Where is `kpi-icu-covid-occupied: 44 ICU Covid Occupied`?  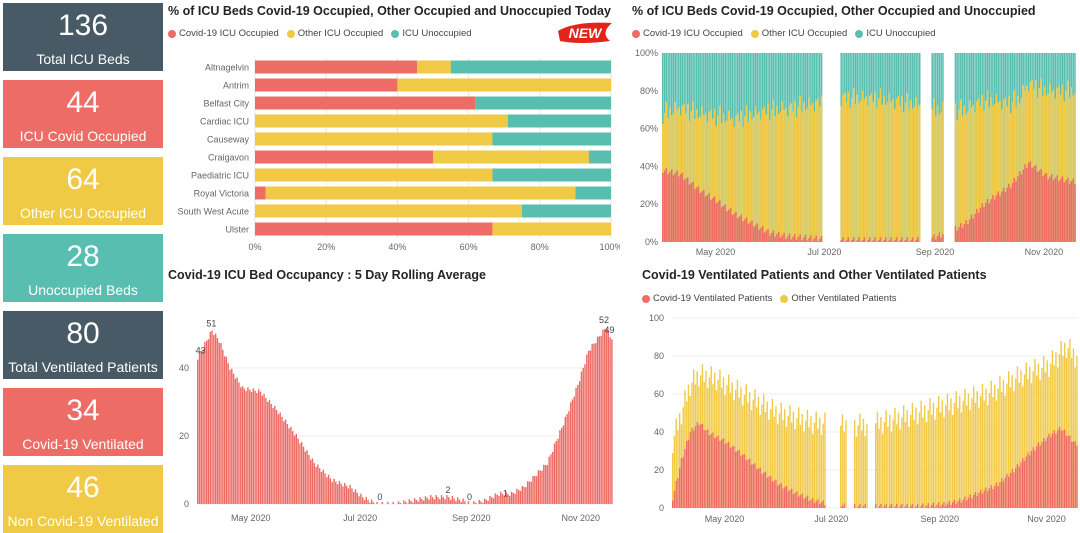
kpi-icu-covid-occupied: 44 ICU Covid Occupied is located at coordinates (83, 114).